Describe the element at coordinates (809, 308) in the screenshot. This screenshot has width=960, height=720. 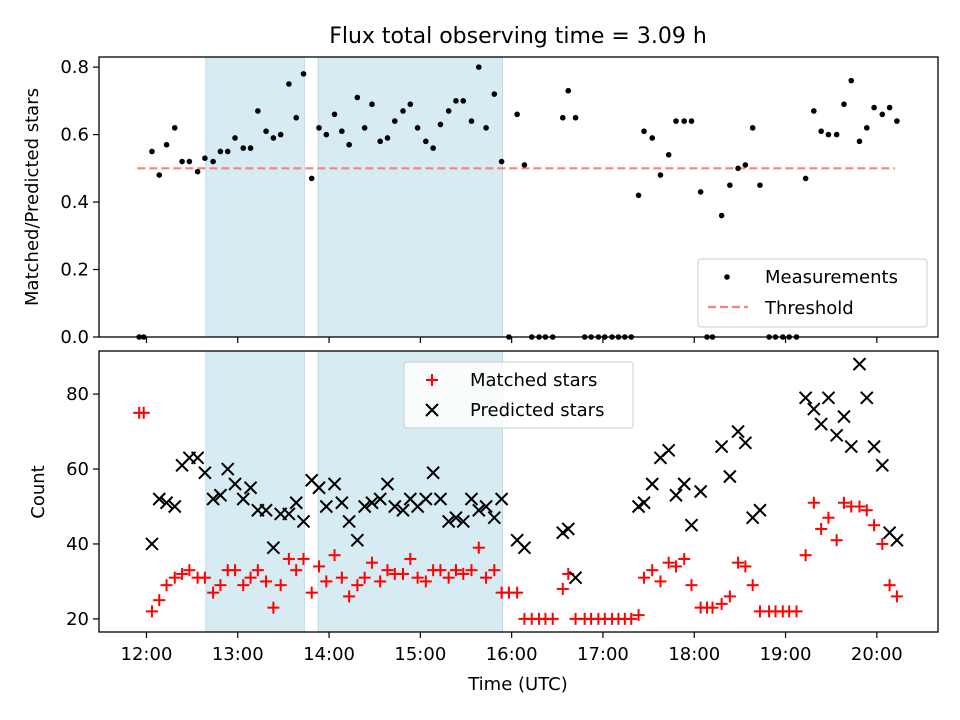
I see `legend-threshold-label: Threshold` at that location.